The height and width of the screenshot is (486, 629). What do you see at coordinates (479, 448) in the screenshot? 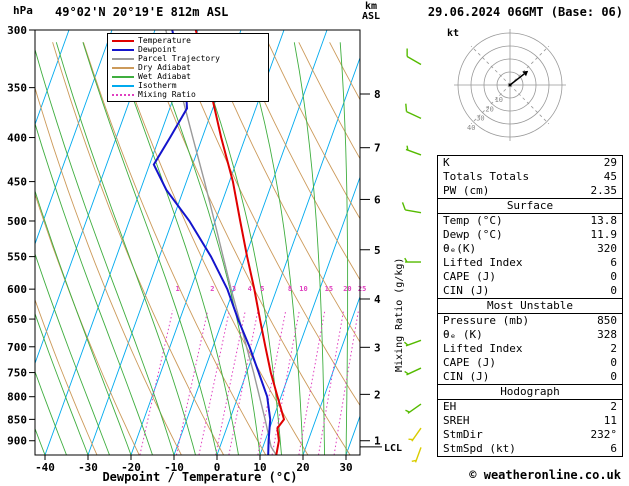
I see `table-row-label: StmSpd (kt)` at bounding box center [479, 448].